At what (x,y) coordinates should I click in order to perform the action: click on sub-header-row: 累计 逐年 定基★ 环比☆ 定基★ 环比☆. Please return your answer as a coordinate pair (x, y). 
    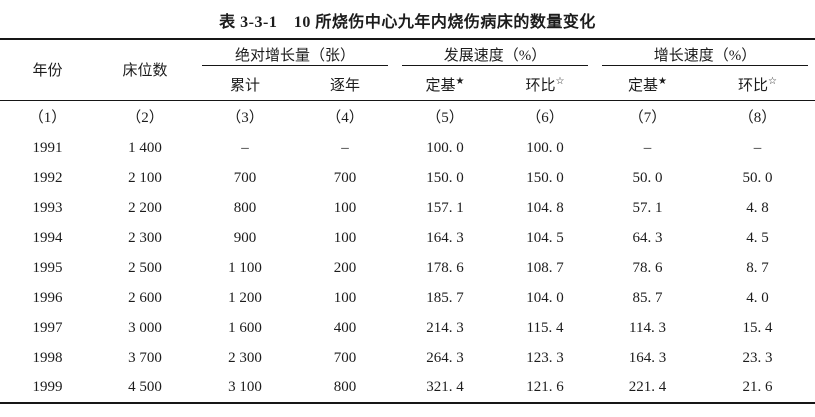
    Looking at the image, I should click on (407, 85).